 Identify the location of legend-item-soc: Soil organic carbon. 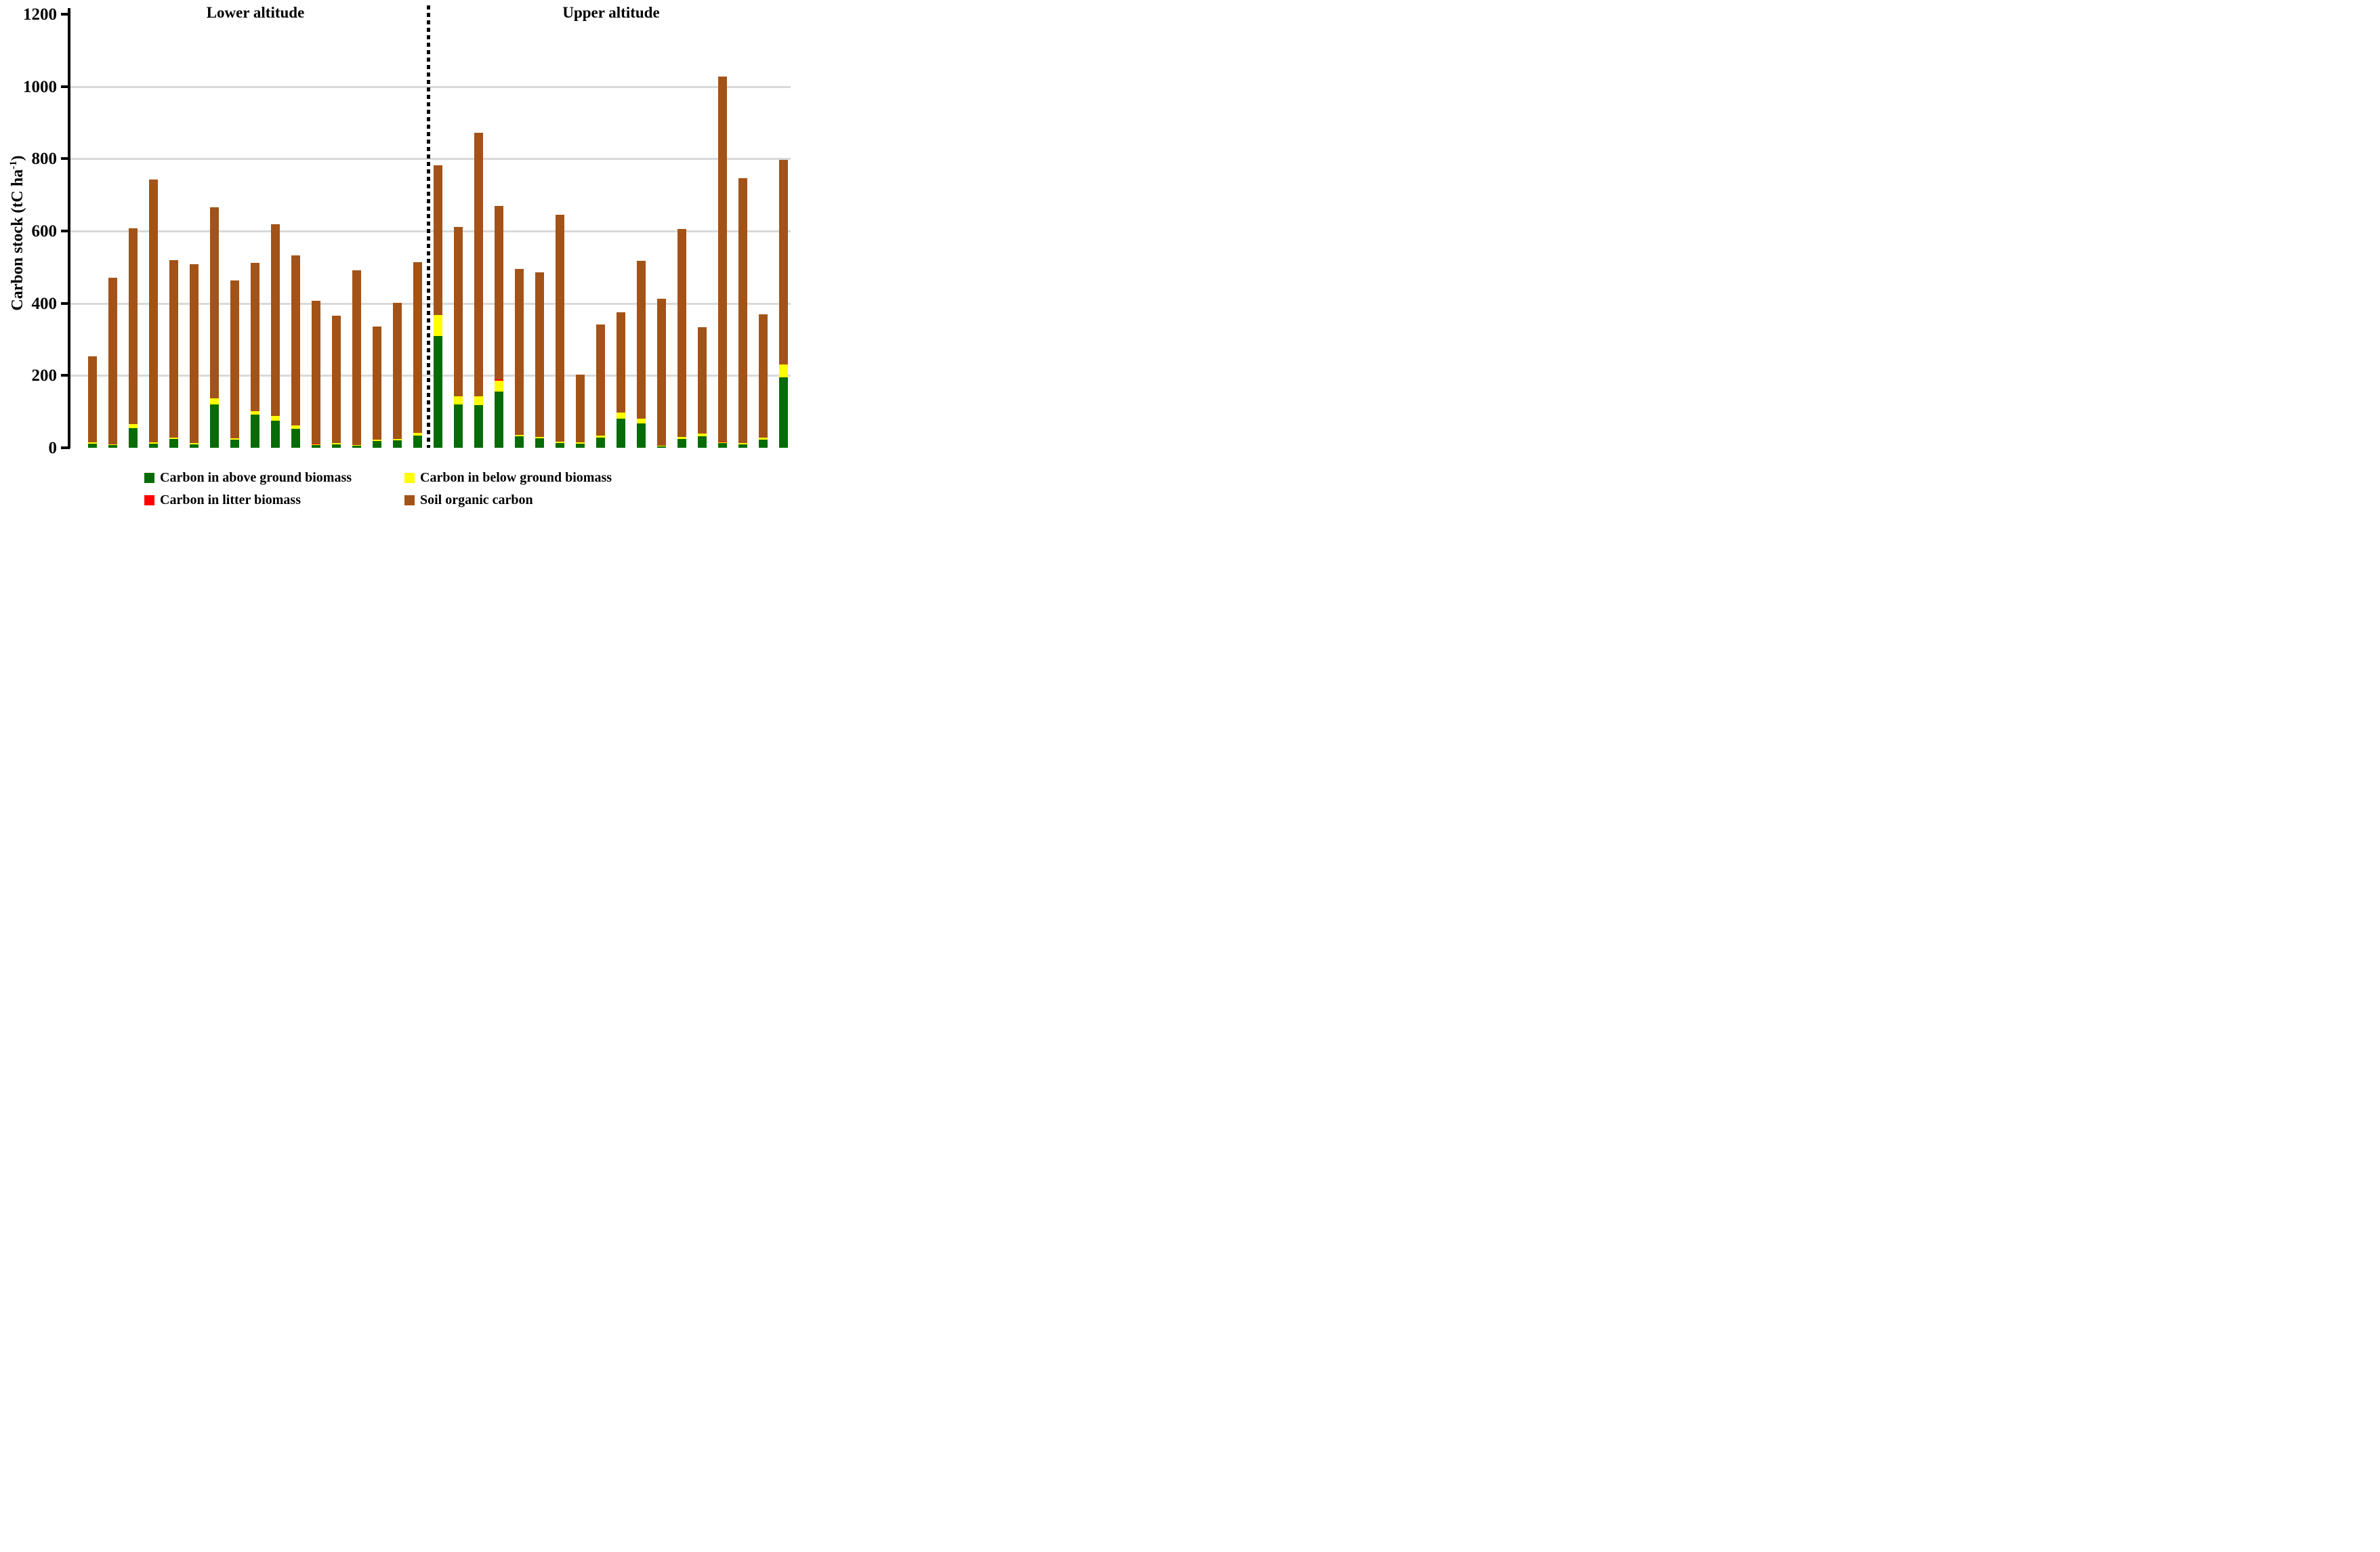
(469, 500).